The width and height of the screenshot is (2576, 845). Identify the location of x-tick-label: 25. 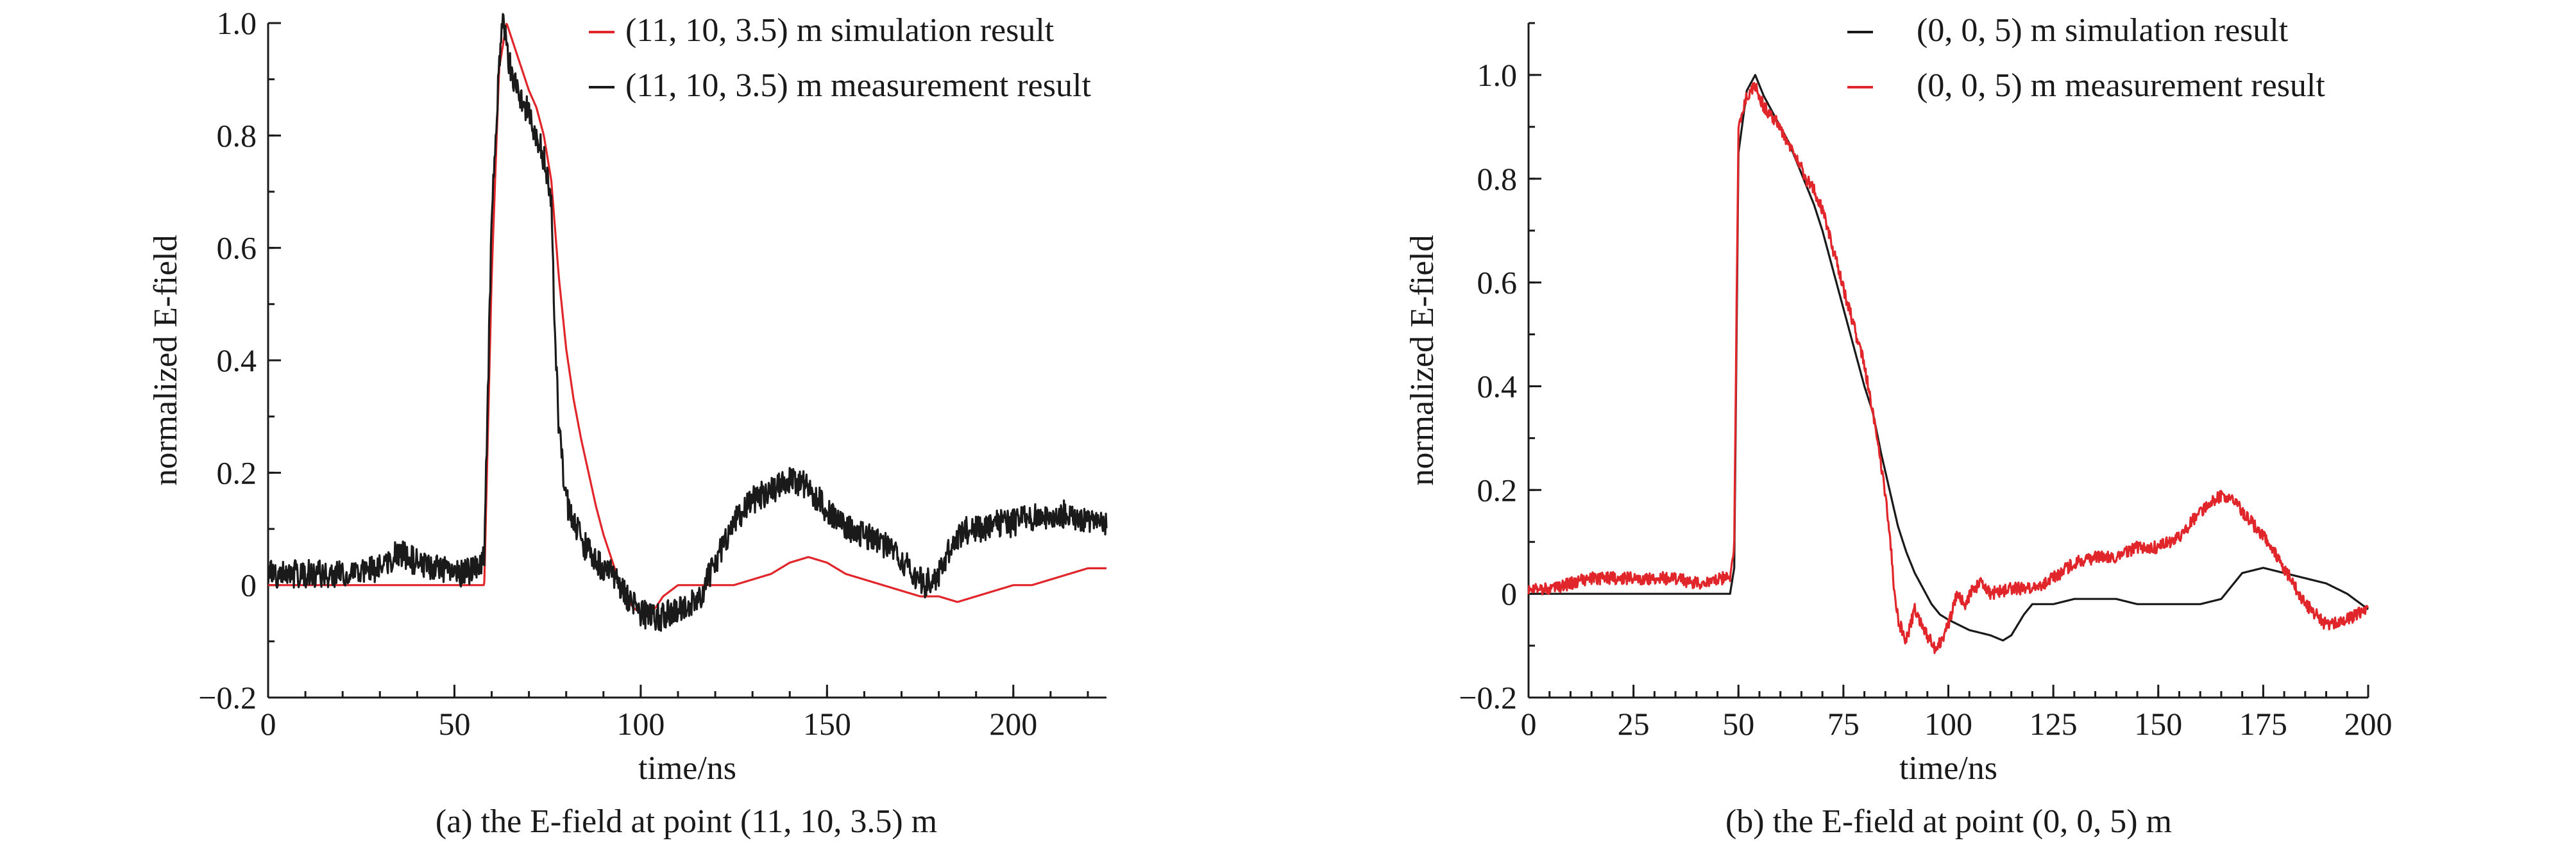
(1634, 724).